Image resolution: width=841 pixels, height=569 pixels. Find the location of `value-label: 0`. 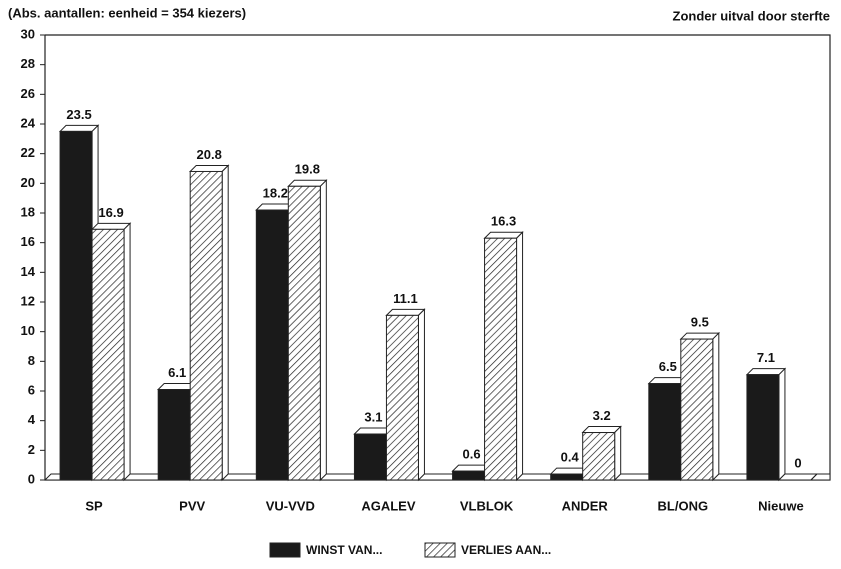

value-label: 0 is located at coordinates (797, 462).